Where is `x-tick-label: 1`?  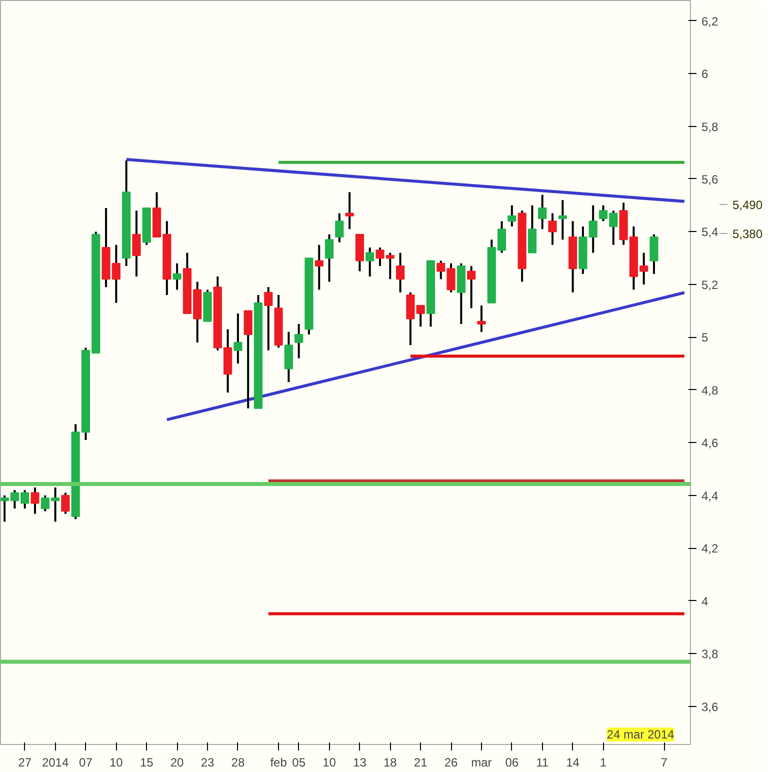 x-tick-label: 1 is located at coordinates (603, 763).